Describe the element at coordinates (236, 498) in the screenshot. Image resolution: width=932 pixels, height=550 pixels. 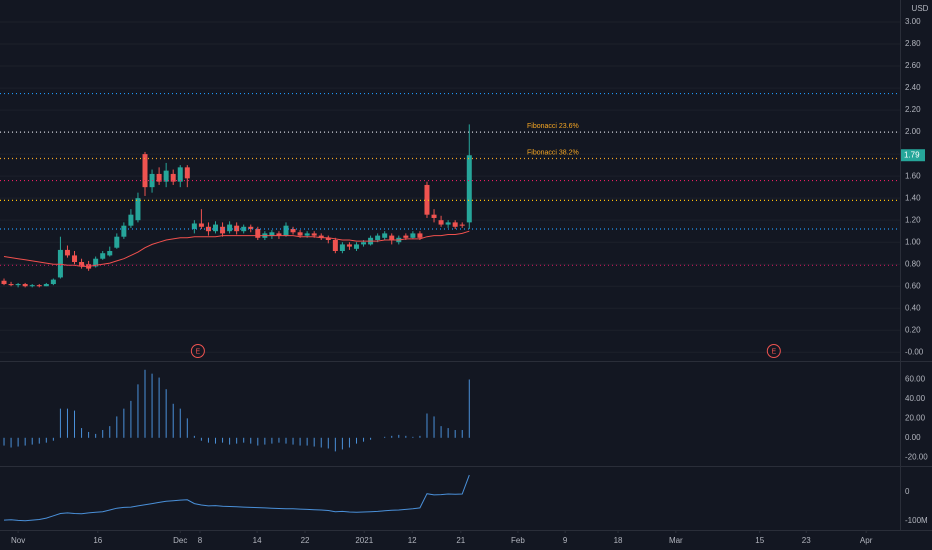
I see `indicator-line` at that location.